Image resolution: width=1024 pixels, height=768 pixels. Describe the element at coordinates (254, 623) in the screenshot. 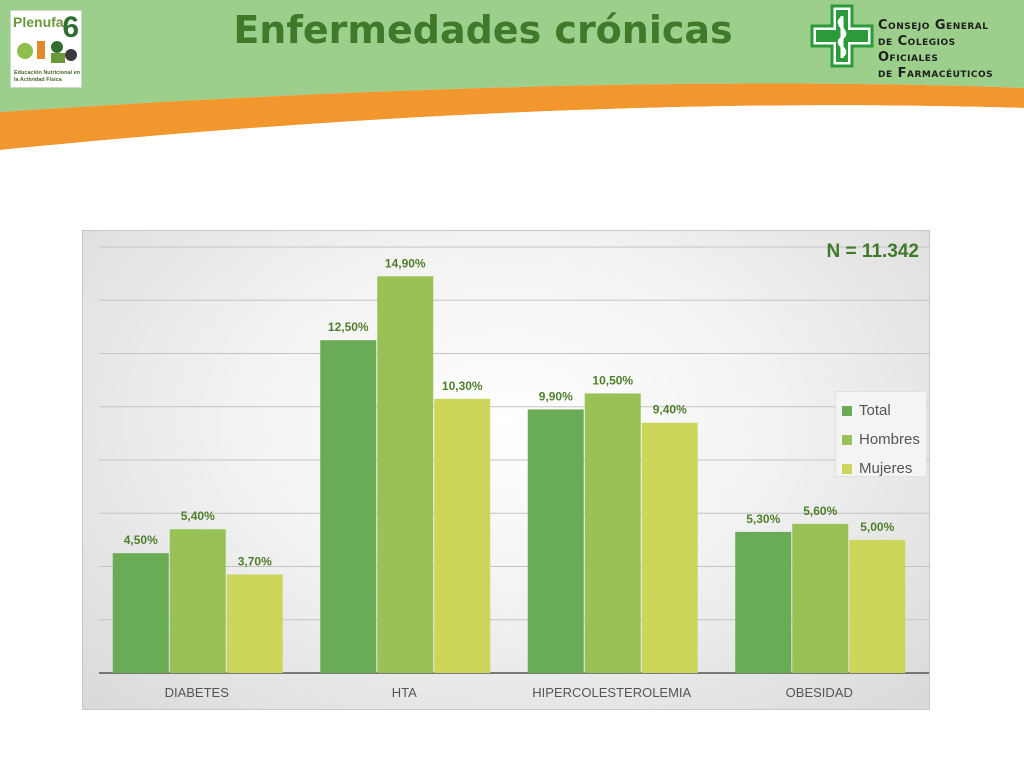

I see `bar-mujeres-diabetes` at that location.